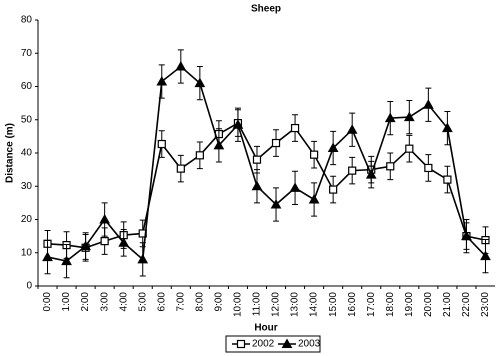  I want to click on x-tick-label: 3:00, so click(104, 302).